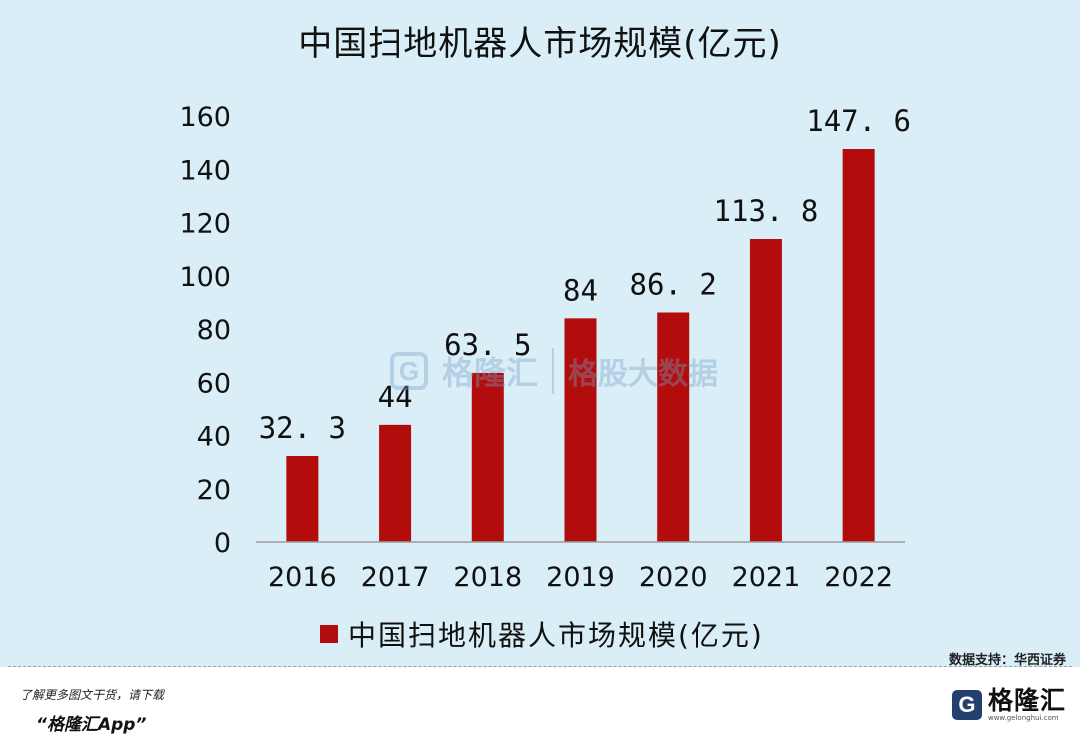 Image resolution: width=1080 pixels, height=737 pixels. I want to click on data-label-2022: 147. 6, so click(858, 121).